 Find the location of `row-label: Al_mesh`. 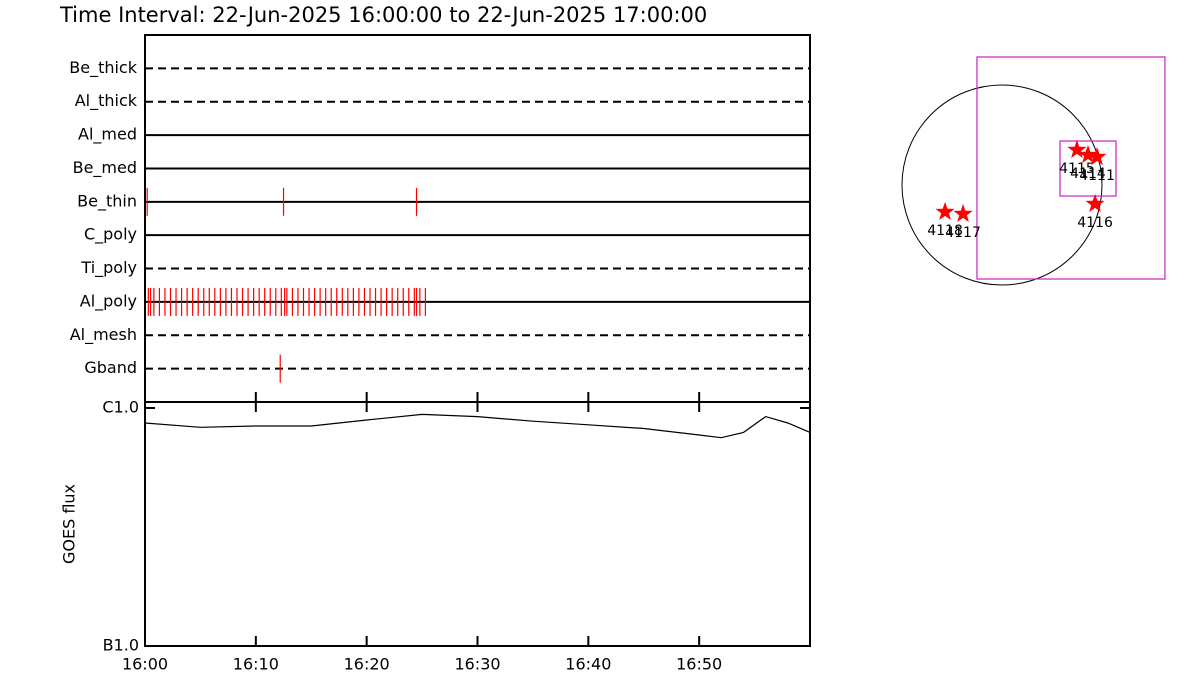

row-label: Al_mesh is located at coordinates (103, 335).